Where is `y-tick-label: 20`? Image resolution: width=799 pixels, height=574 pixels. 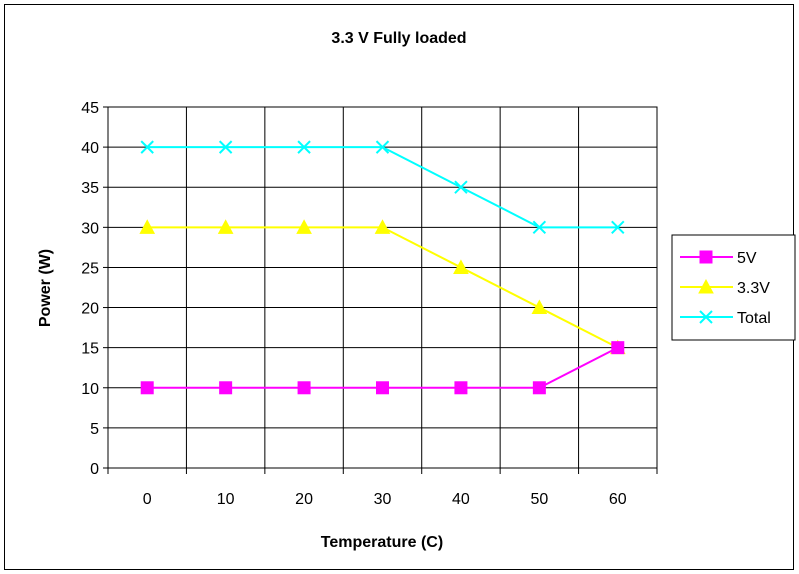 y-tick-label: 20 is located at coordinates (90, 309).